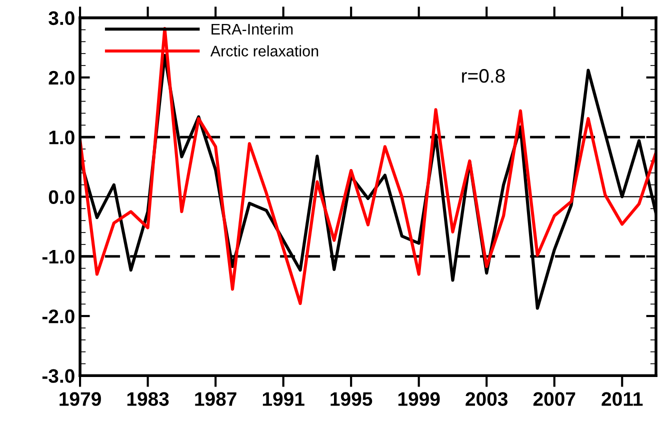  Describe the element at coordinates (215, 399) in the screenshot. I see `x-tick-label: 1987` at that location.